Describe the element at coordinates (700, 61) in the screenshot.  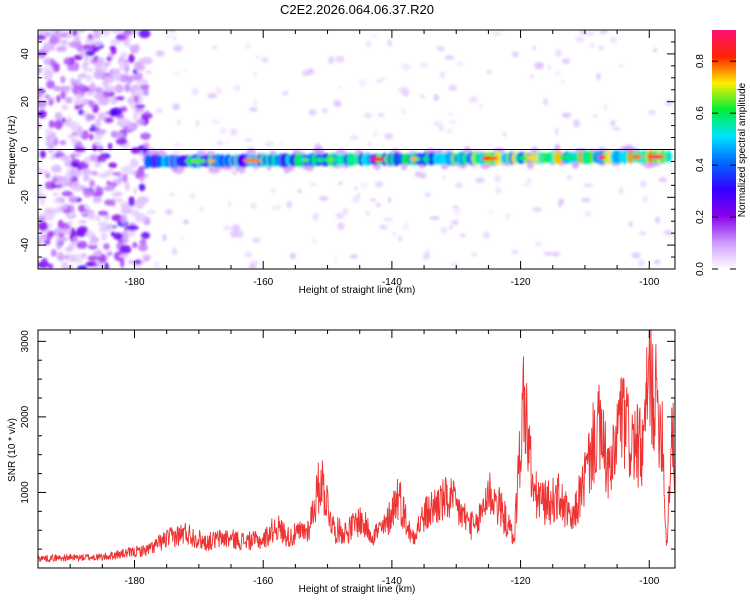
I see `colorbar-tick-label: 0.8` at that location.